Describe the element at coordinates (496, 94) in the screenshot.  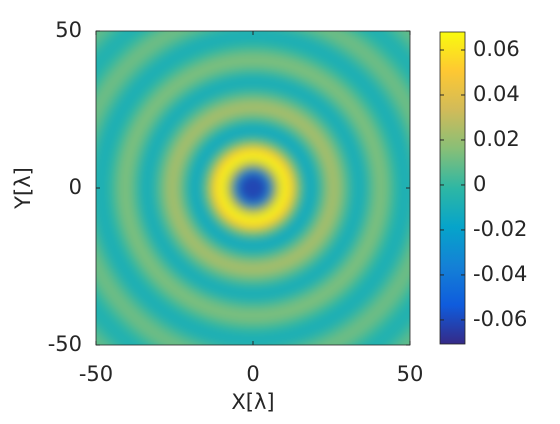
I see `colorbar-tick-label: 0.04` at that location.